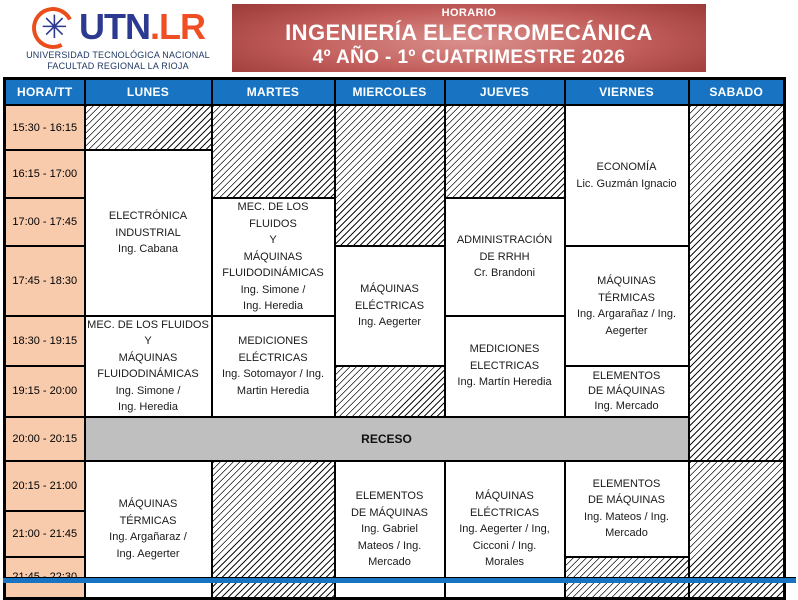 Image resolution: width=798 pixels, height=600 pixels. What do you see at coordinates (44, 438) in the screenshot?
I see `time-cell: 20:00 - 20:15` at bounding box center [44, 438].